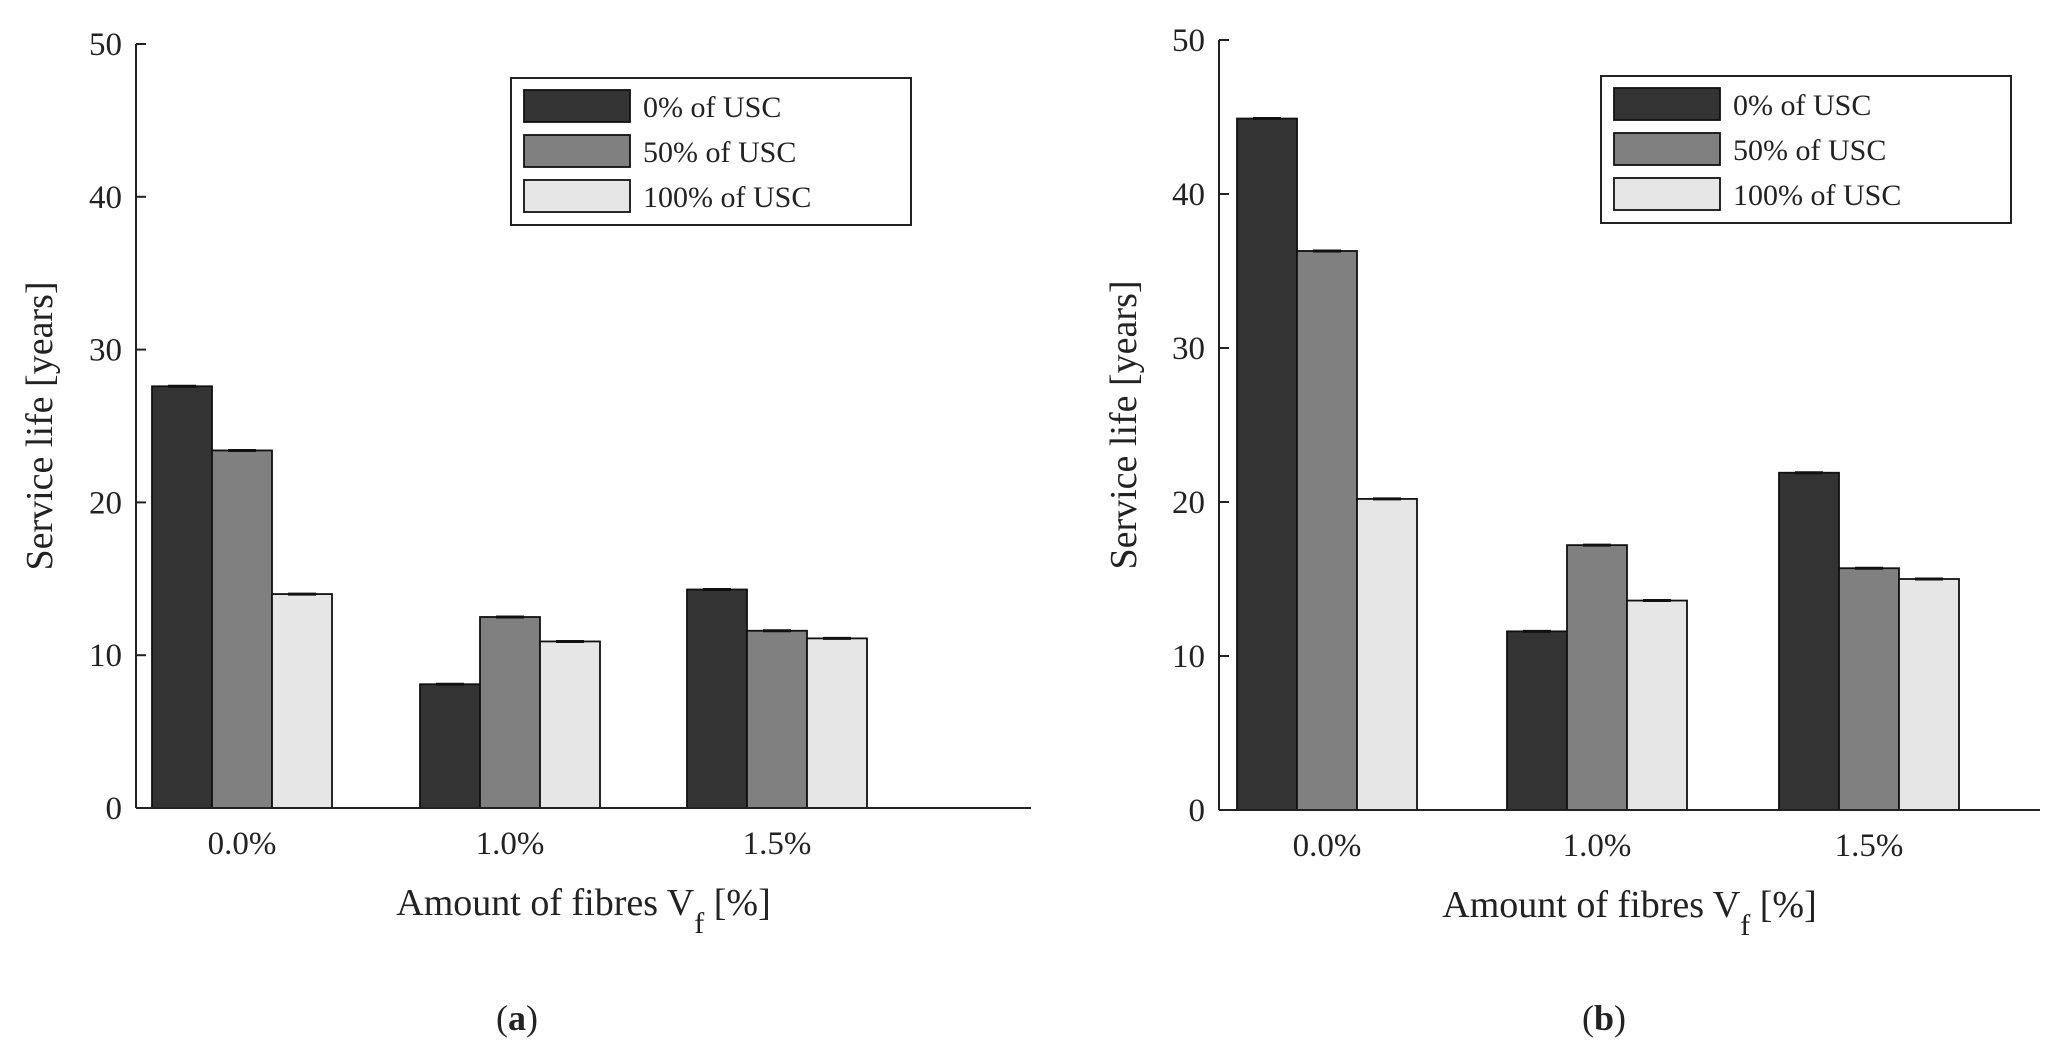 The height and width of the screenshot is (1054, 2060). Describe the element at coordinates (509, 596) in the screenshot. I see `bars-group` at that location.